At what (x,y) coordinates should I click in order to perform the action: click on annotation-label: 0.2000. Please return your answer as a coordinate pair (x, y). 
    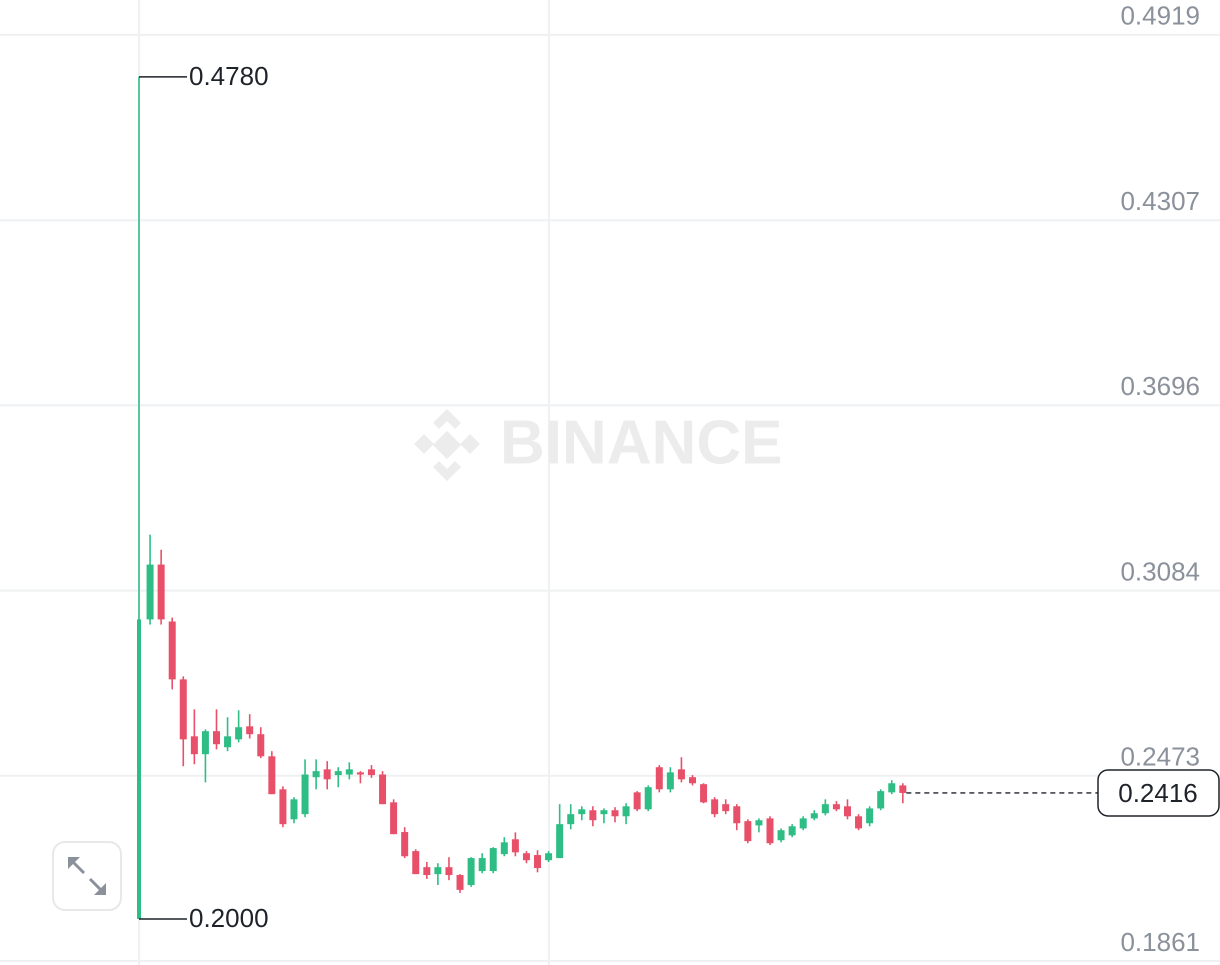
    Looking at the image, I should click on (229, 918).